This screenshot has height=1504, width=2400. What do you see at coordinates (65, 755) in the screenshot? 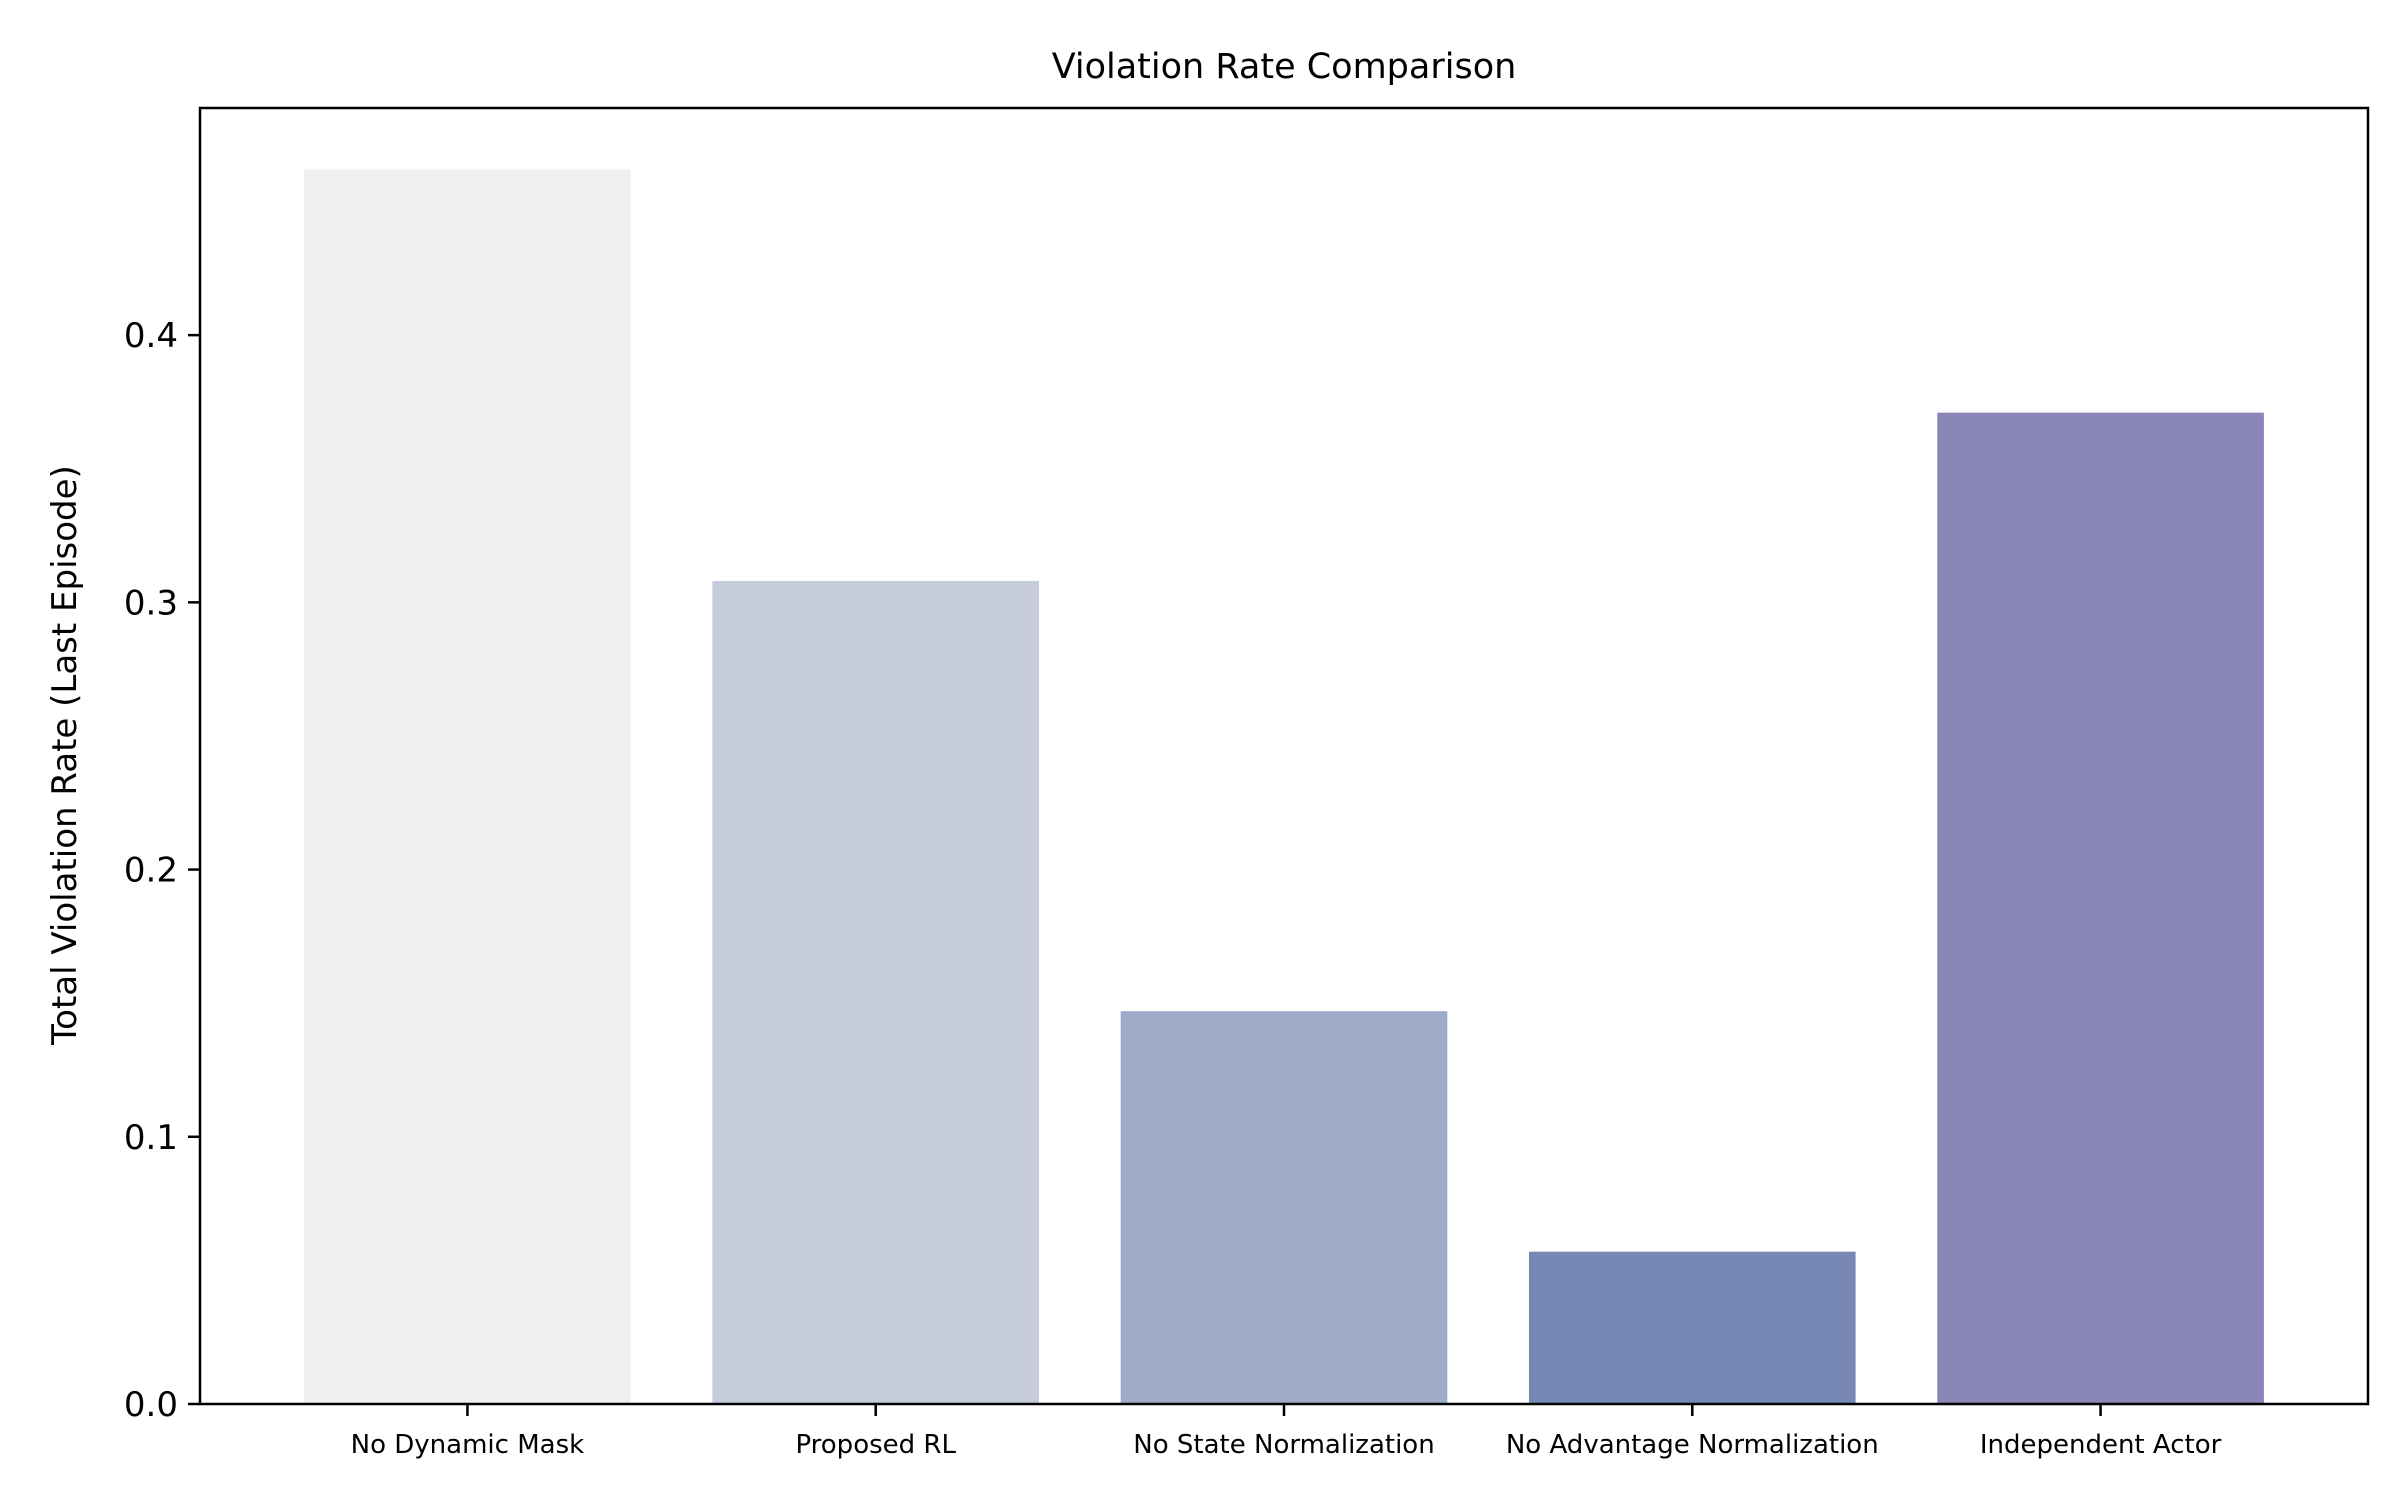
I see `y-axis-label: Total Violation Rate (Last Episode)` at bounding box center [65, 755].